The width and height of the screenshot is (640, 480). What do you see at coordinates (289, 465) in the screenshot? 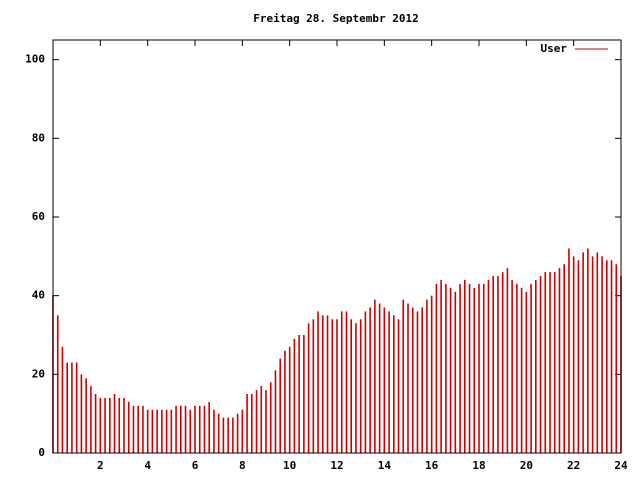
I see `x-tick-label: 10` at bounding box center [289, 465].